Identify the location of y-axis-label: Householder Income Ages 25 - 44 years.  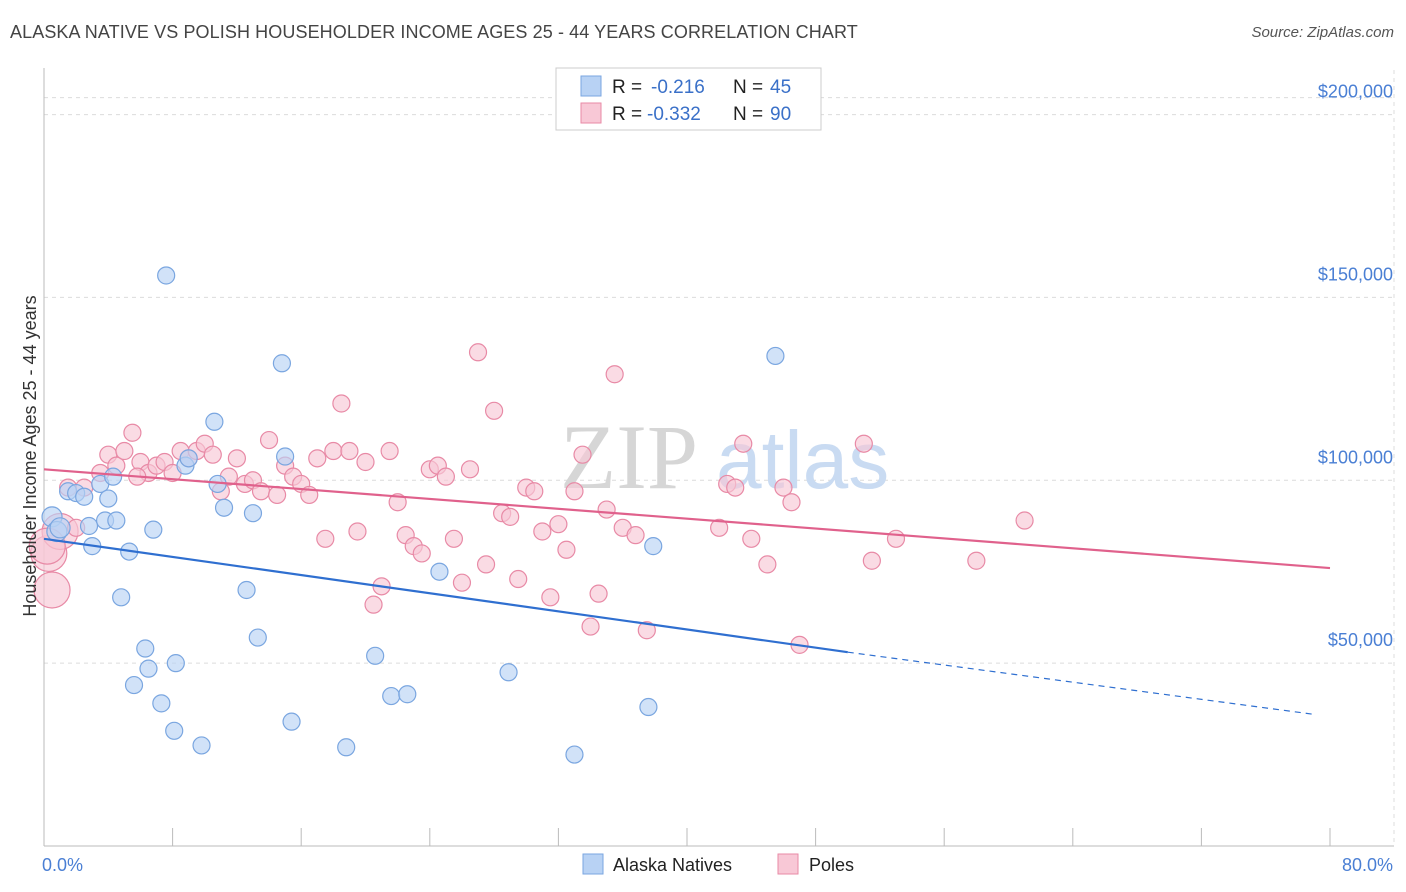
(30, 455).